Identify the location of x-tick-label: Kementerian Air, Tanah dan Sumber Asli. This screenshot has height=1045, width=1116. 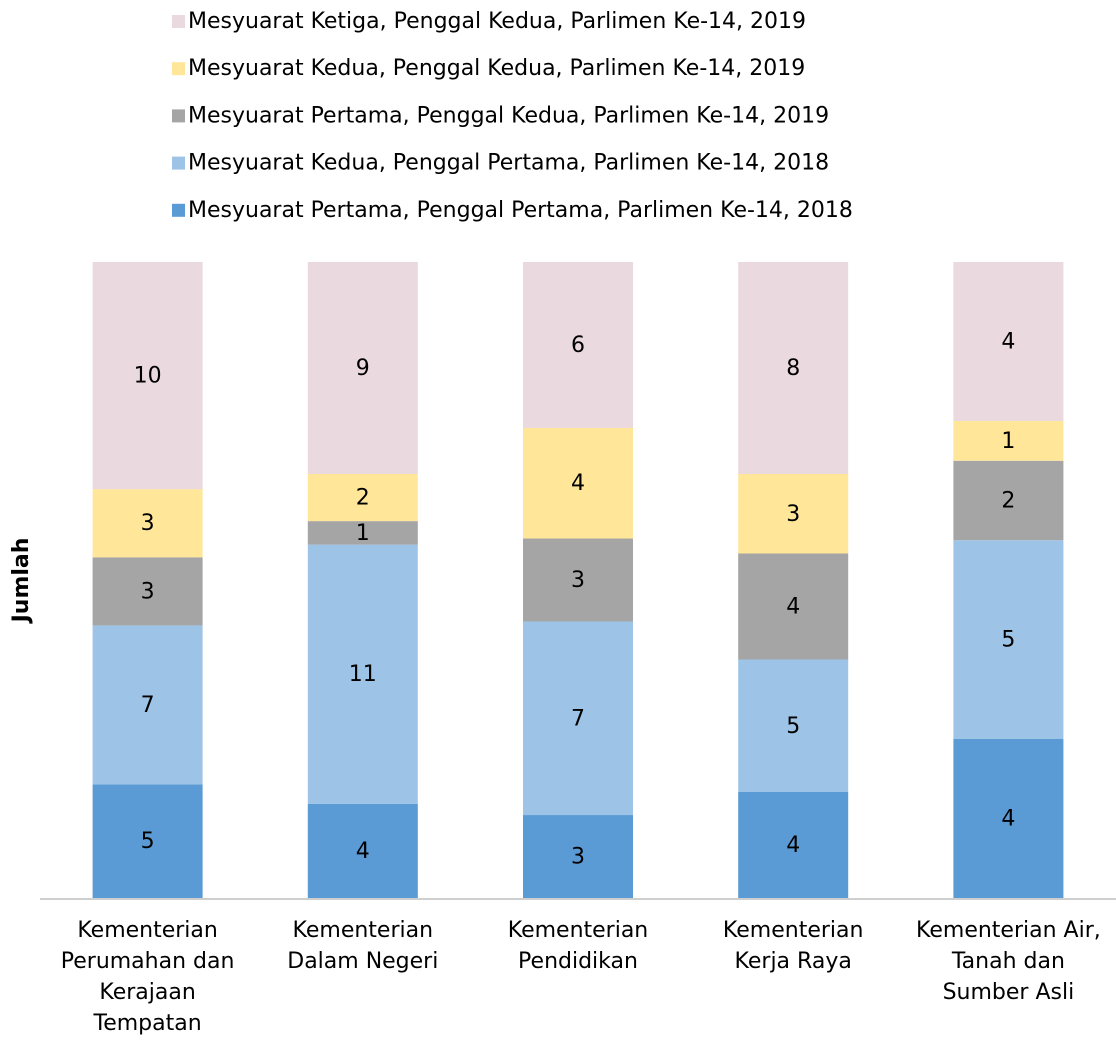
(1008, 961).